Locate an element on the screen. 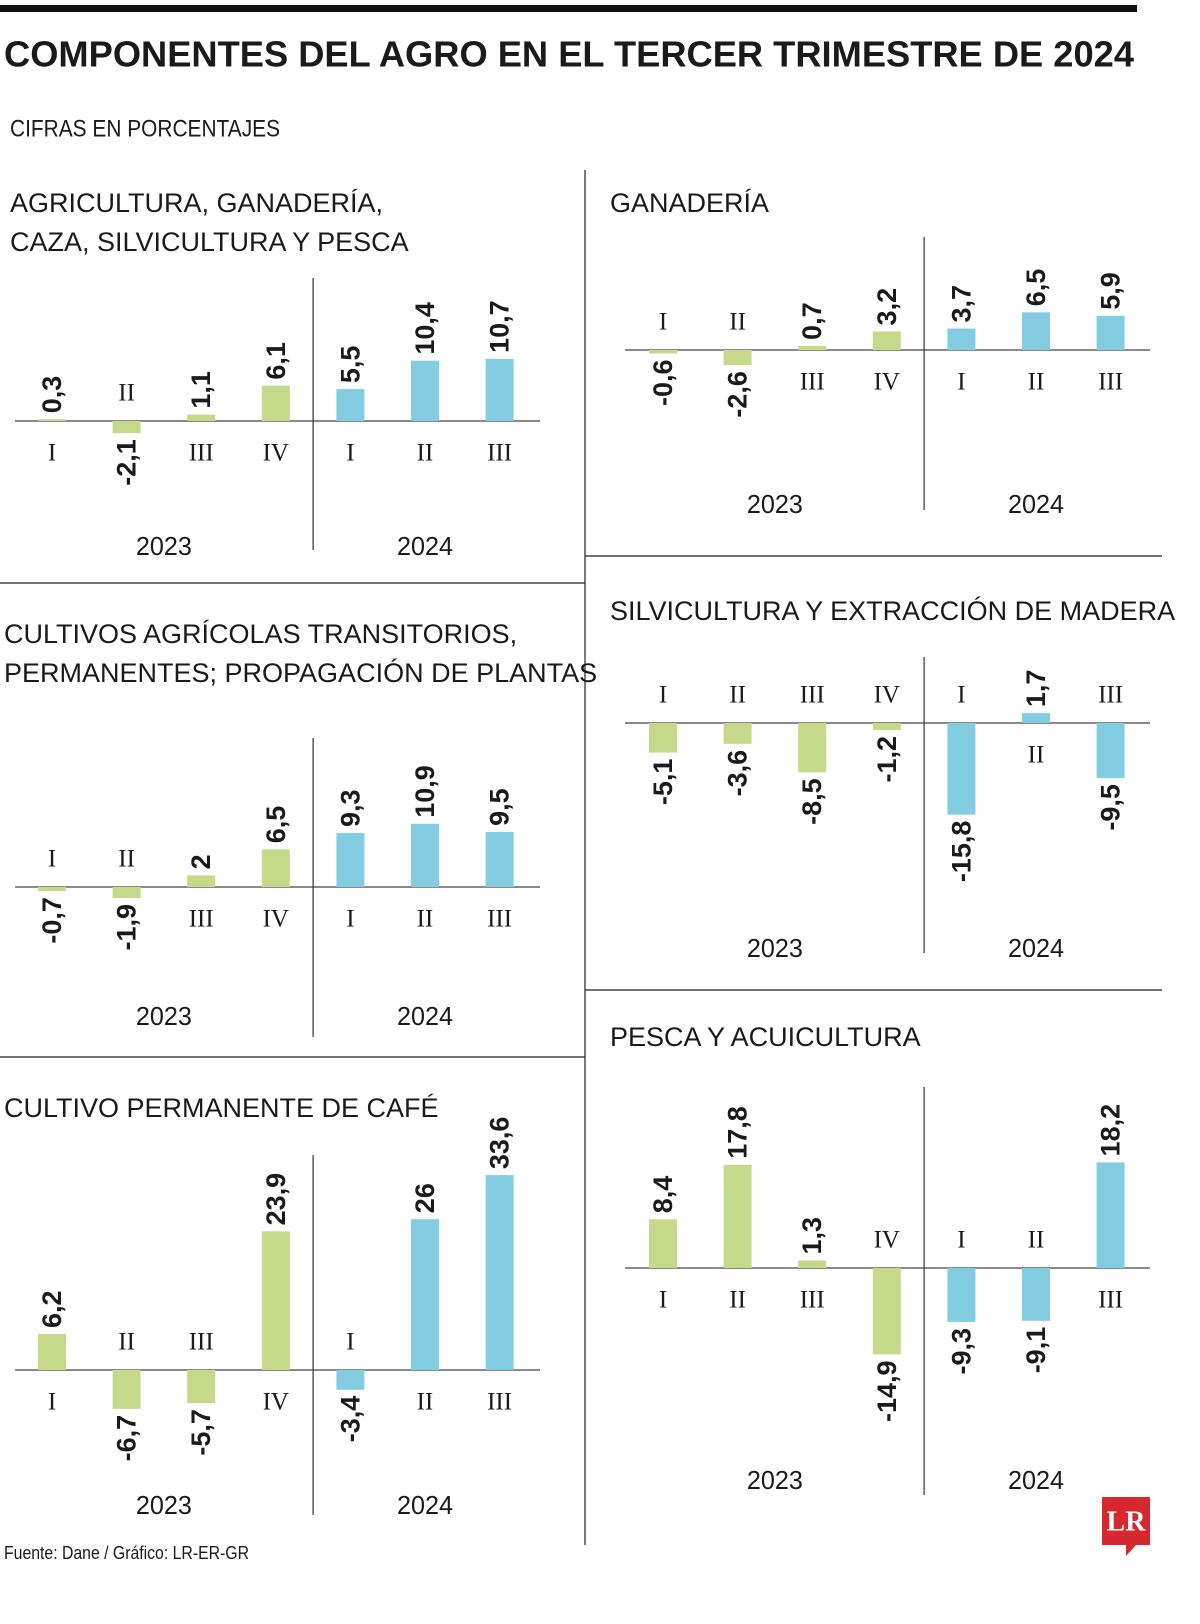 This screenshot has width=1200, height=1624. value-label: -5,1 is located at coordinates (663, 782).